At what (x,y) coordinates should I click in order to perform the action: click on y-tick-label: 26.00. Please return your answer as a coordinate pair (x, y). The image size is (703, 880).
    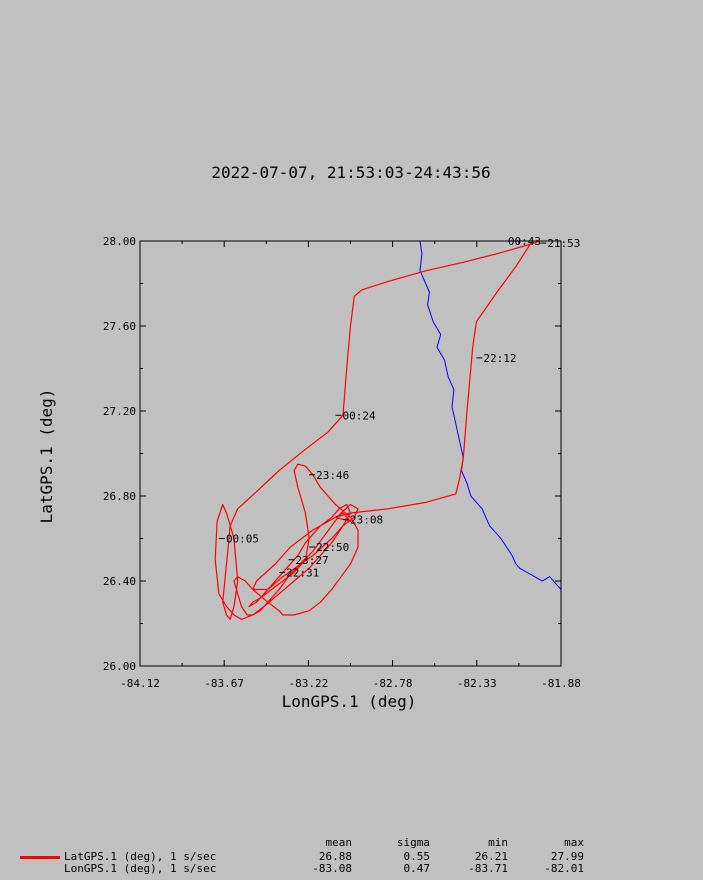
    Looking at the image, I should click on (119, 666).